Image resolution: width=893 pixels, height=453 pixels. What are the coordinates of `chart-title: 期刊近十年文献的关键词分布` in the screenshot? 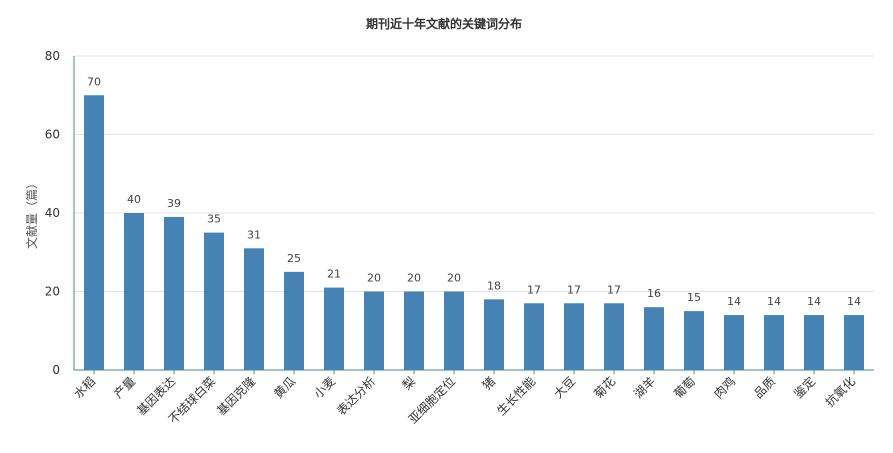 It's located at (444, 23).